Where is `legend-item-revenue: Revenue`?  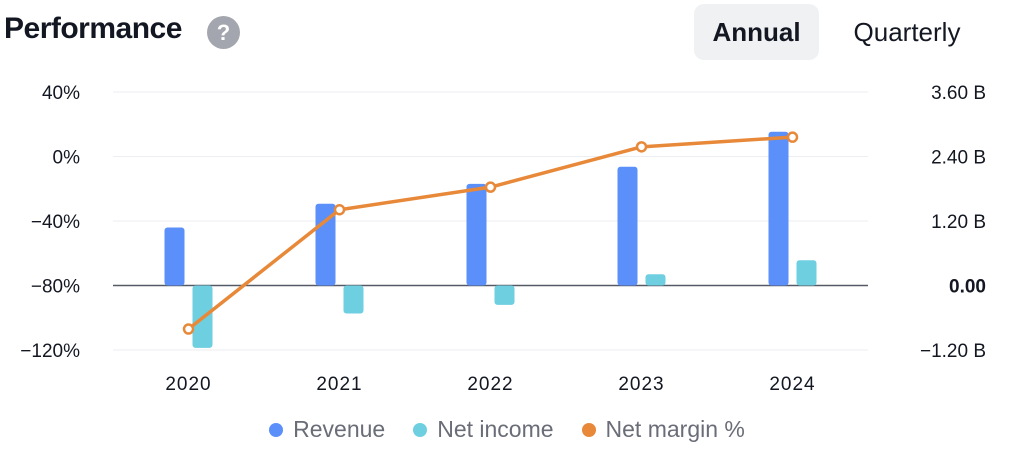
legend-item-revenue: Revenue is located at coordinates (327, 429).